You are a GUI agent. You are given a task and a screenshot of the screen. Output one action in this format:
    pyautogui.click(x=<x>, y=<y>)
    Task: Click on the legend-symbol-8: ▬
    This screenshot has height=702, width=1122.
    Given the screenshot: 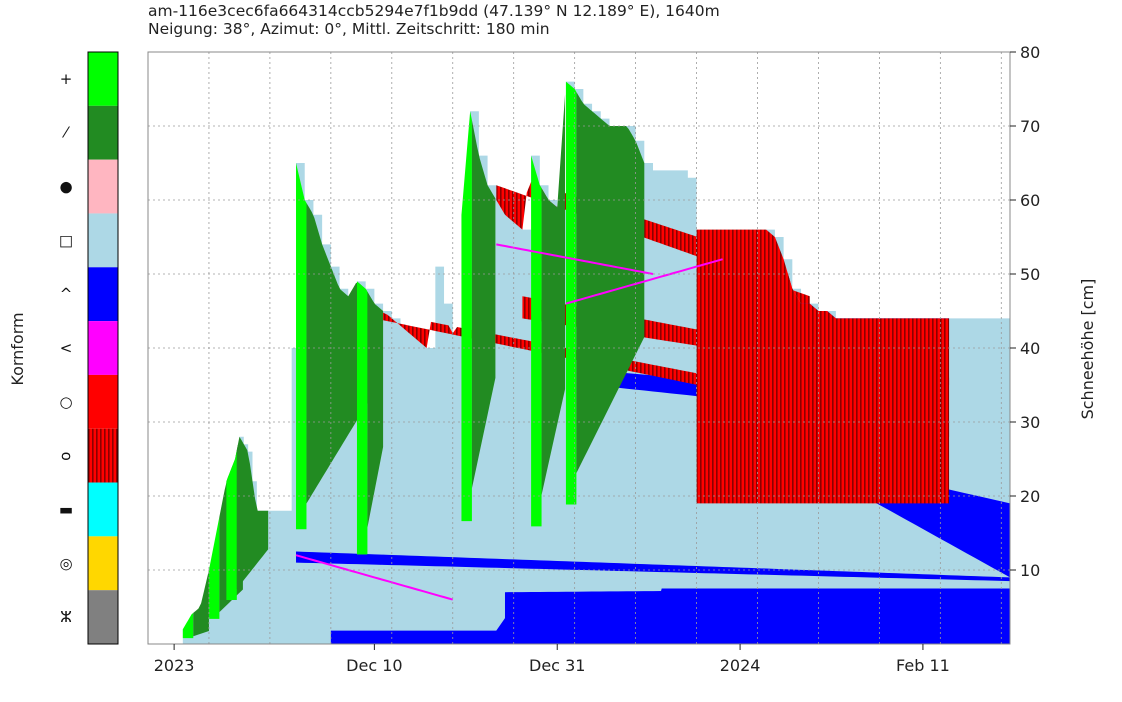 What is the action you would take?
    pyautogui.click(x=66, y=509)
    